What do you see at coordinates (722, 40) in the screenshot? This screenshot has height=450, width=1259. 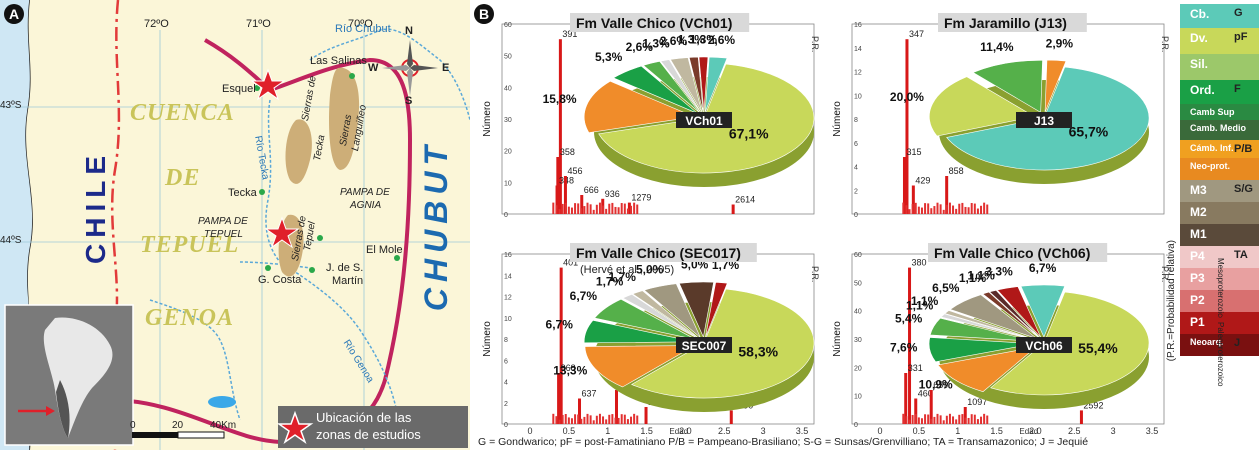 I see `pie-percent-label: 2,6%` at bounding box center [722, 40].